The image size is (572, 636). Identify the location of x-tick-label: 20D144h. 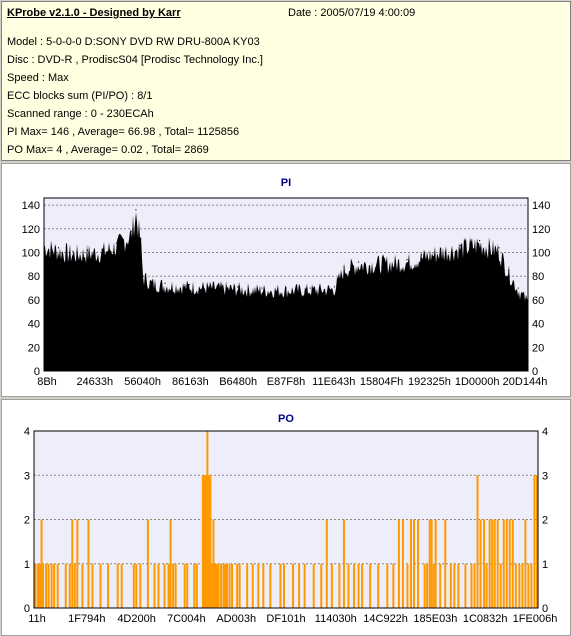
(525, 382).